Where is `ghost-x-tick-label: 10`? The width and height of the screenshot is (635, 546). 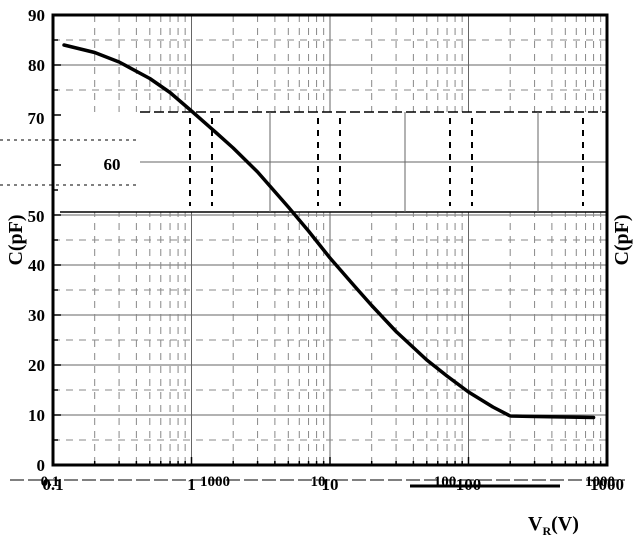 ghost-x-tick-label: 10 is located at coordinates (318, 482).